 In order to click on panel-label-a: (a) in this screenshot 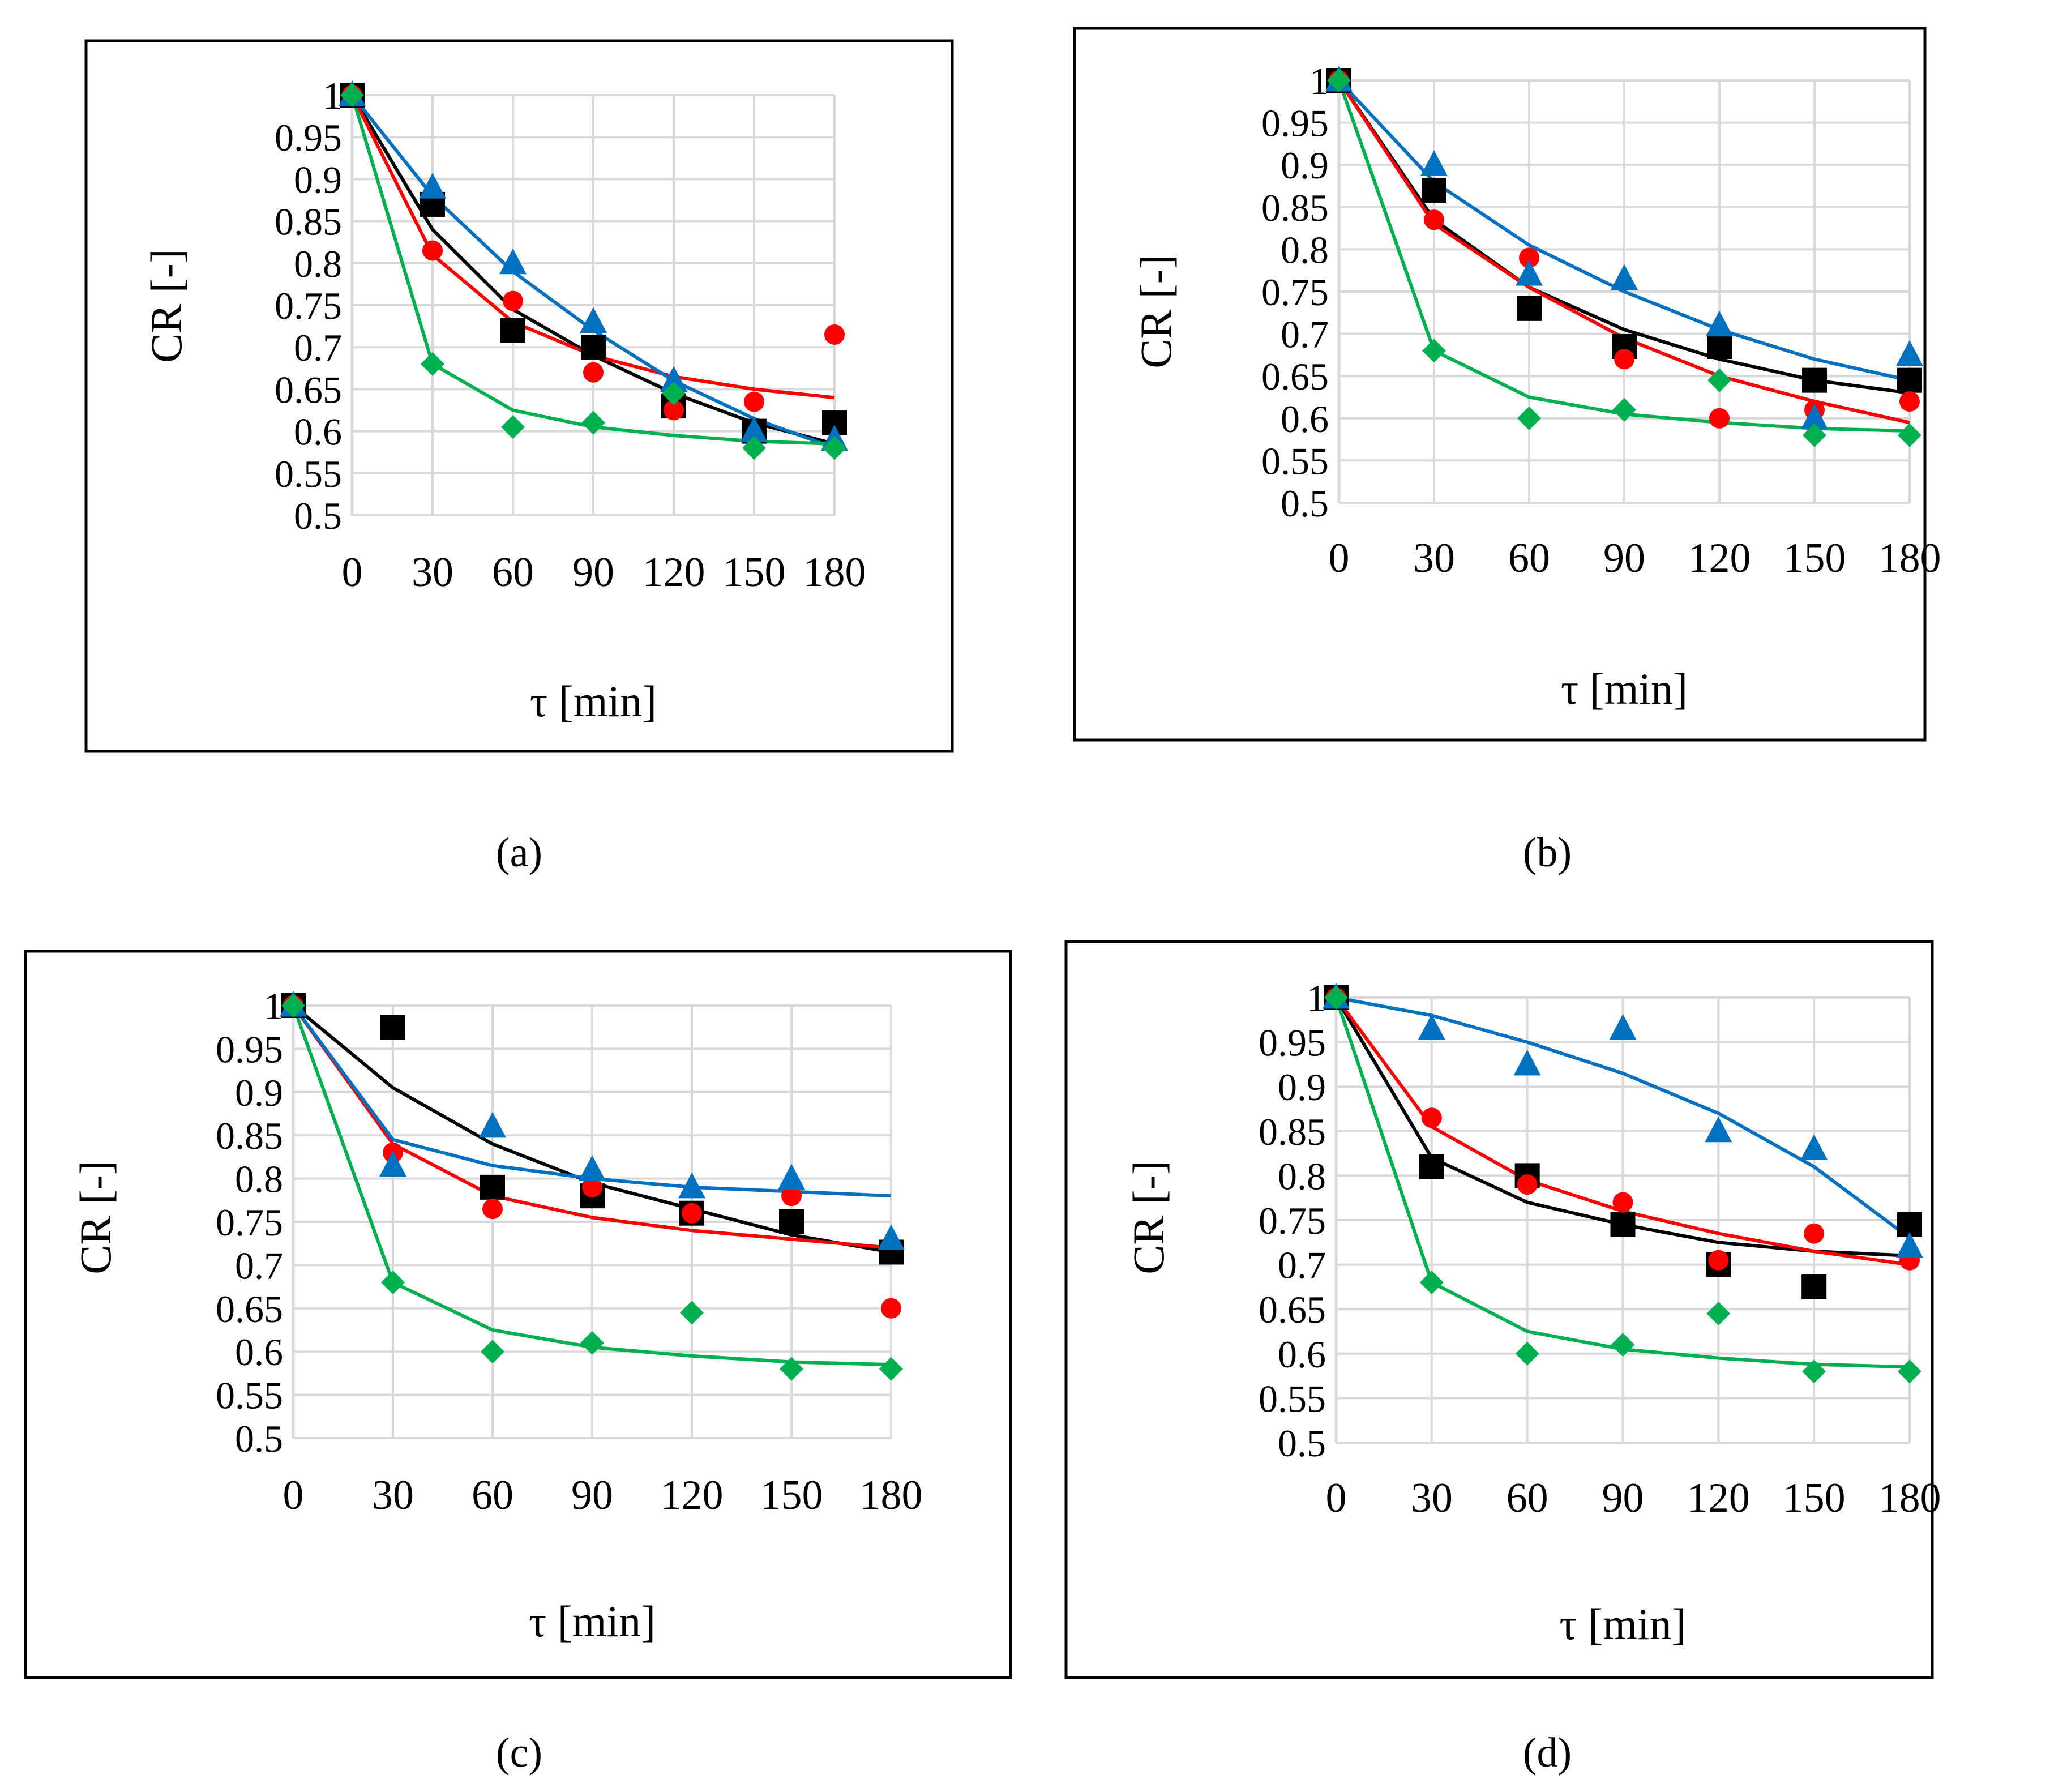, I will do `click(519, 853)`.